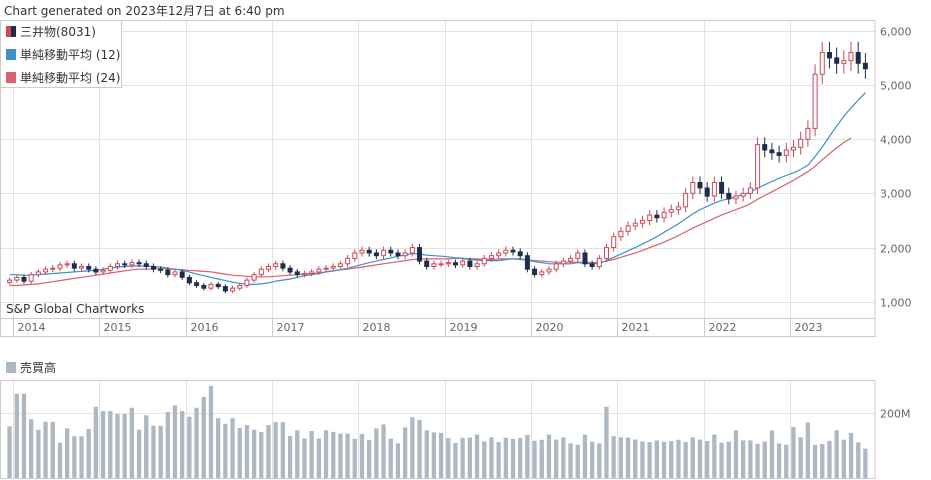 The width and height of the screenshot is (931, 480). What do you see at coordinates (31, 367) in the screenshot?
I see `volume-legend: 売買高` at bounding box center [31, 367].